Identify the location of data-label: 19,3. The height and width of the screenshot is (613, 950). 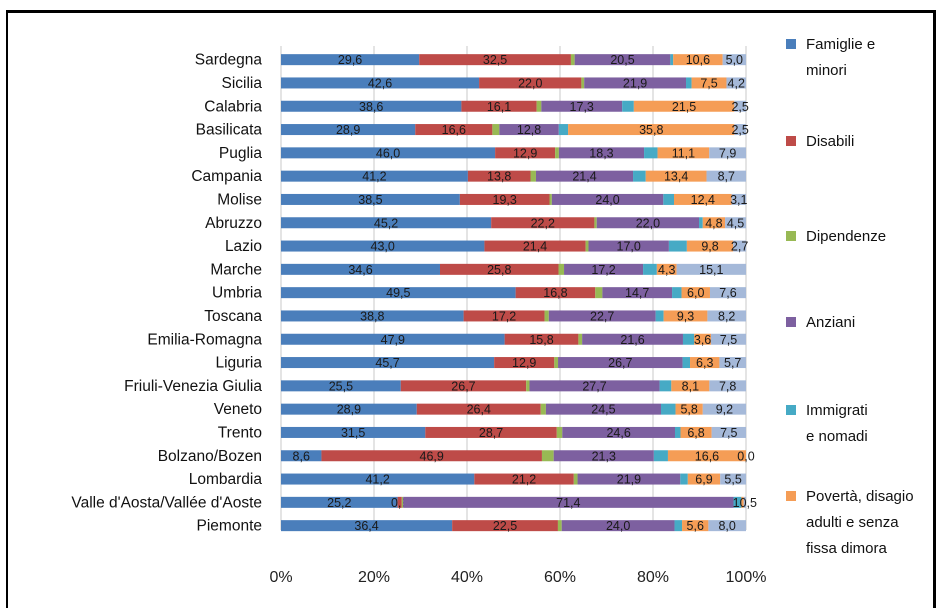
(505, 200).